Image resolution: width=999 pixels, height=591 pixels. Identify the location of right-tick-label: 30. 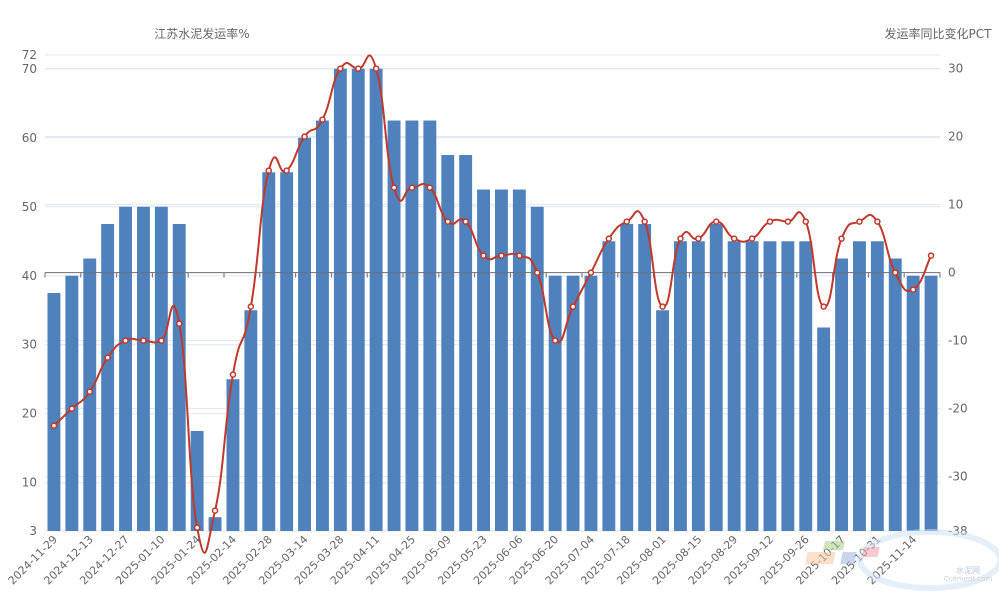
(955, 69).